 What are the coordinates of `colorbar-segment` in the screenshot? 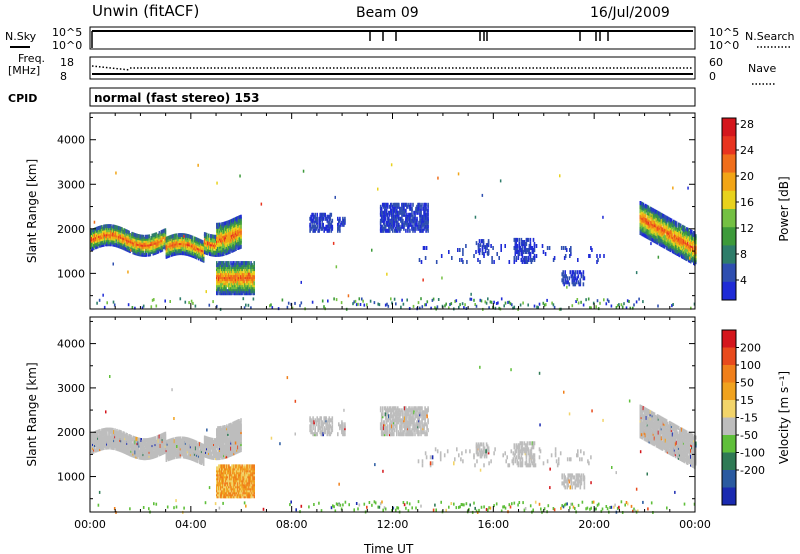 It's located at (729, 145).